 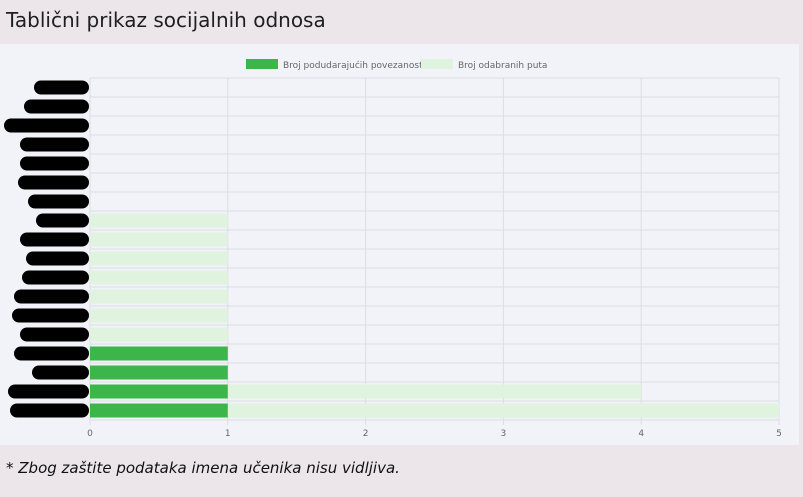 I want to click on x-tick-label: 5, so click(x=779, y=434).